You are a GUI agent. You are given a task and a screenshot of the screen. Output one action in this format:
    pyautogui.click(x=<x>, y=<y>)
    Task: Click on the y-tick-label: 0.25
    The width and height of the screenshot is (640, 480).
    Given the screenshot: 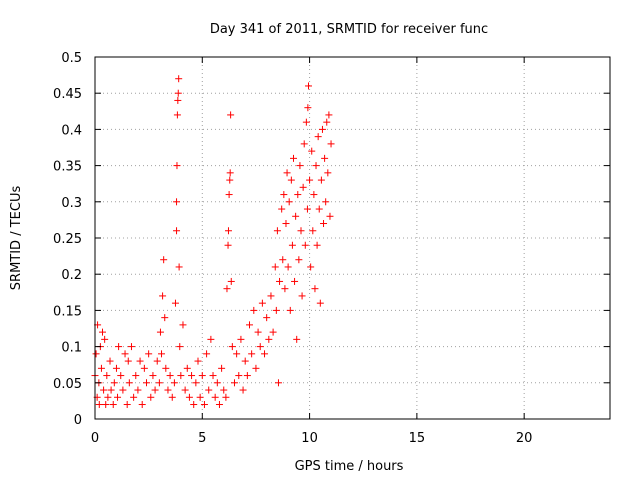 What is the action you would take?
    pyautogui.click(x=67, y=239)
    